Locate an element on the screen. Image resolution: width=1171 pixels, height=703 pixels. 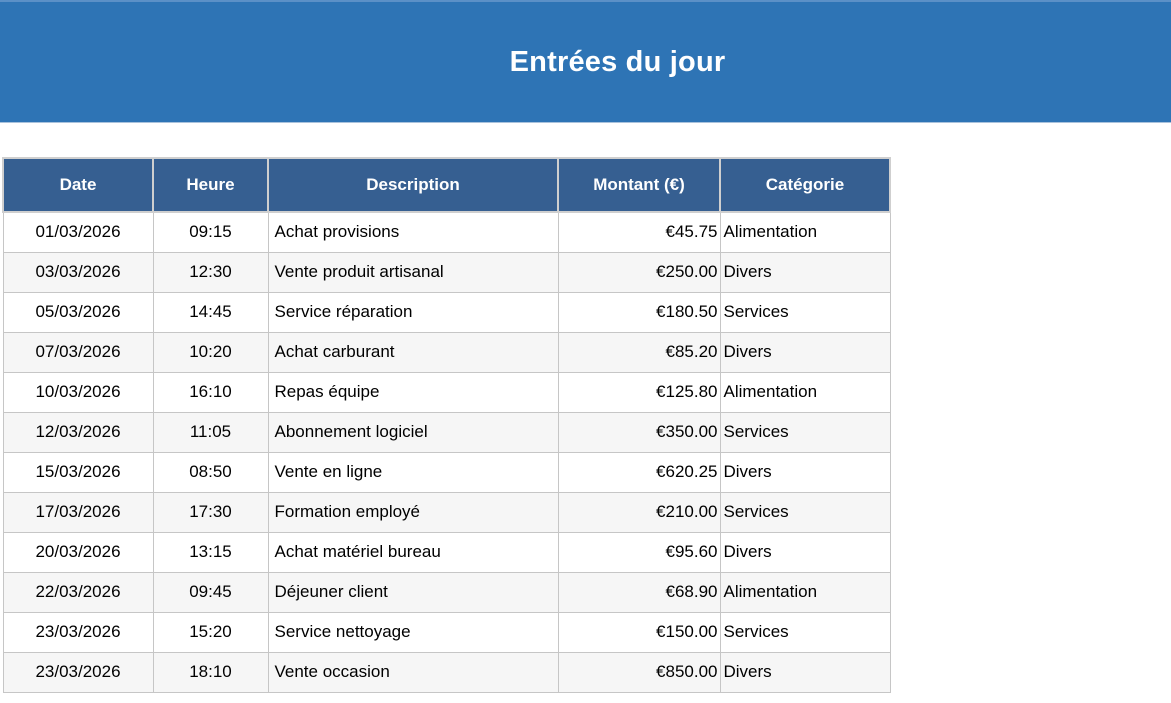
column-header-date: Date is located at coordinates (78, 185).